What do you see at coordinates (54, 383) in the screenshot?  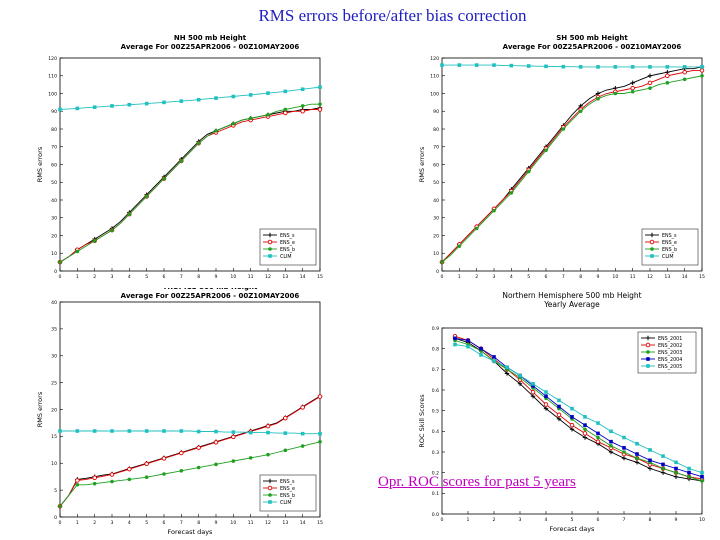 I see `y-tick-label: 25` at bounding box center [54, 383].